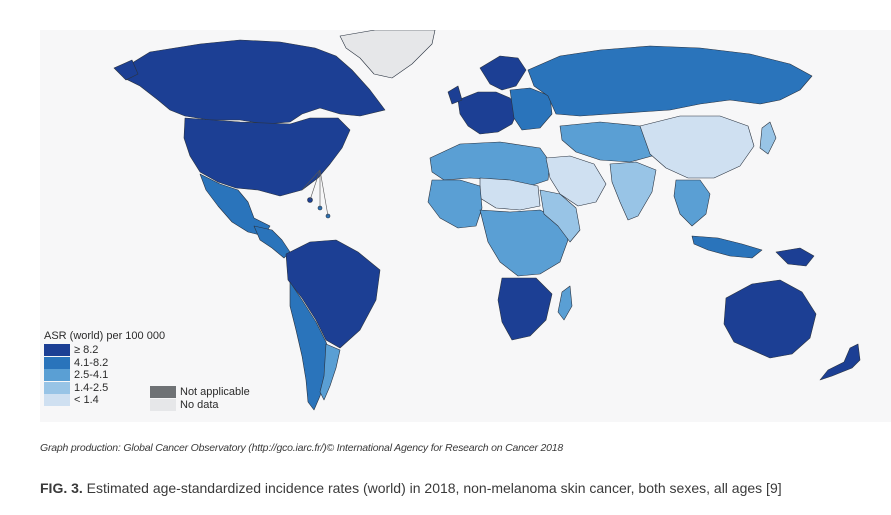  Describe the element at coordinates (104, 350) in the screenshot. I see `legend-row: ≥ 8.2` at that location.